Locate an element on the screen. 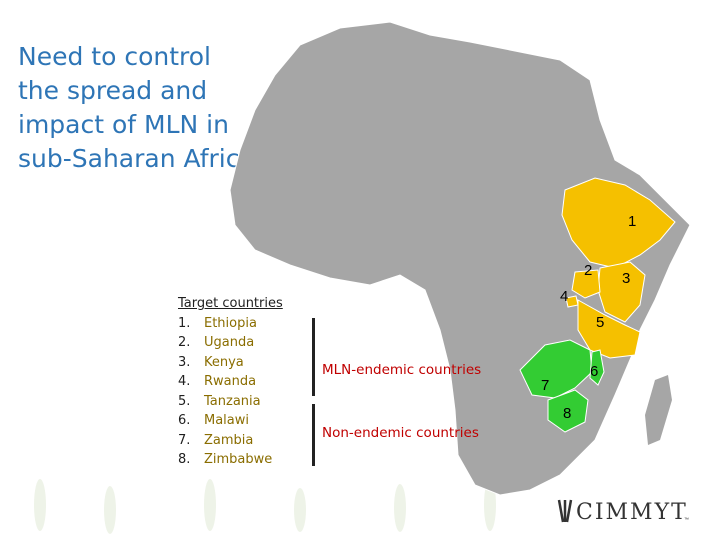  madagascar is located at coordinates (658, 410).